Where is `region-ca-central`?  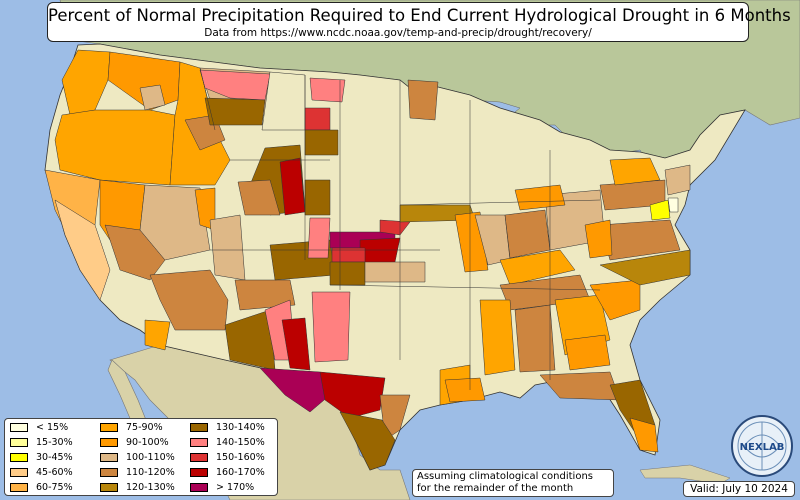 region-ca-central is located at coordinates (82, 250).